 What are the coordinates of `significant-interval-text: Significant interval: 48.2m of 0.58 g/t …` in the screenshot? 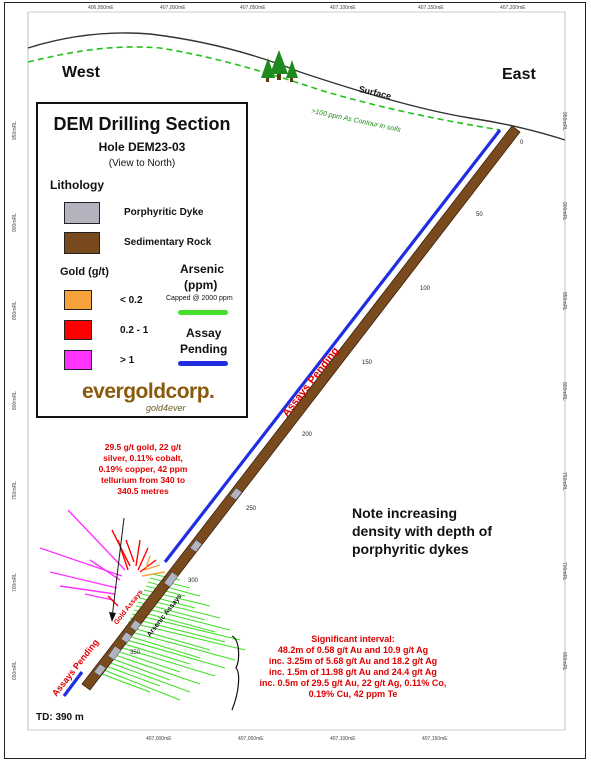 It's located at (353, 667).